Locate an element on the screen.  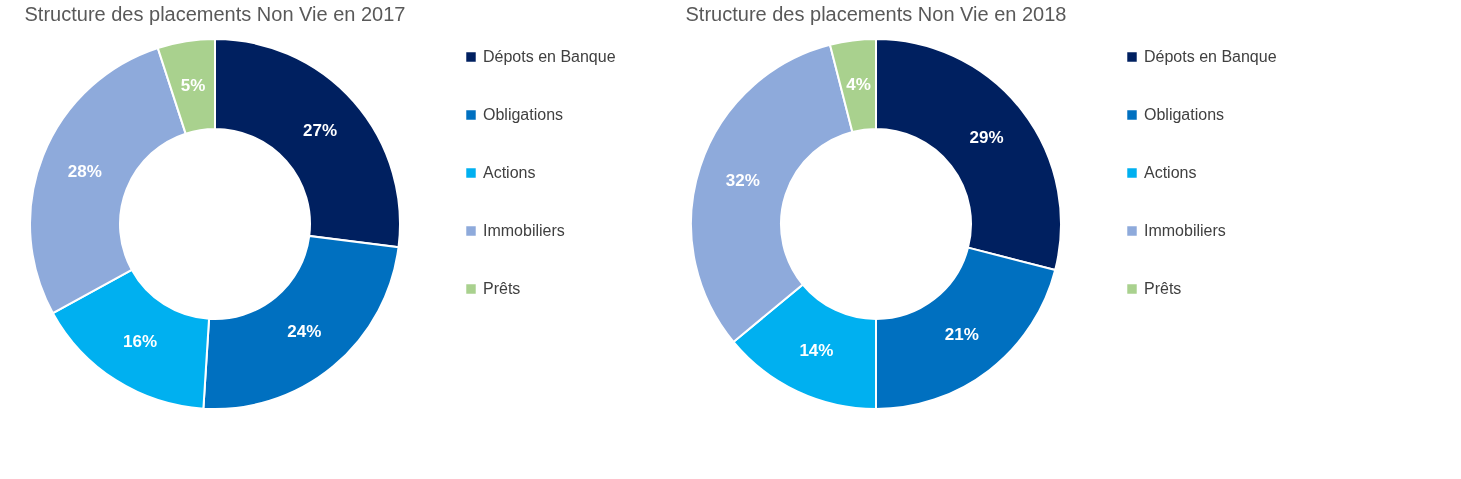
data-label: 32% is located at coordinates (742, 180).